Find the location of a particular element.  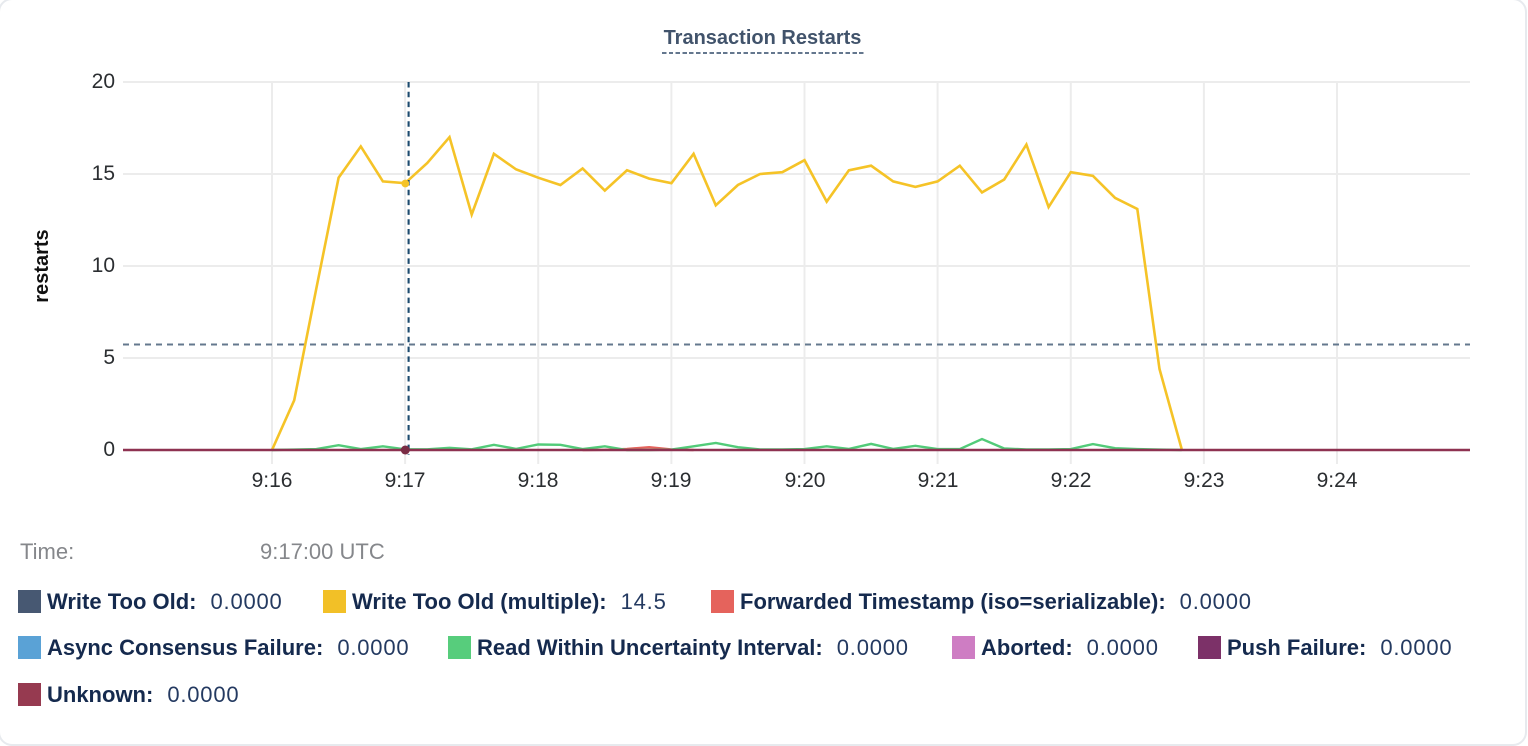

svg-text: 10 is located at coordinates (103, 265).